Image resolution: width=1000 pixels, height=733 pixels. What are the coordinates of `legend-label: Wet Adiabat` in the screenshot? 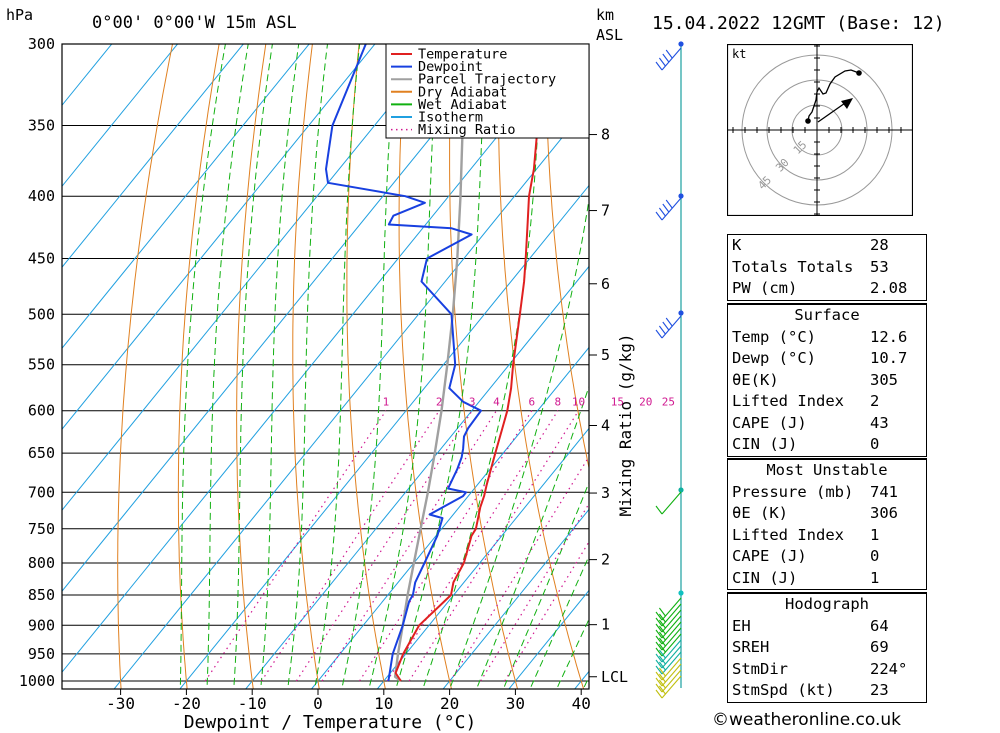 It's located at (462, 105).